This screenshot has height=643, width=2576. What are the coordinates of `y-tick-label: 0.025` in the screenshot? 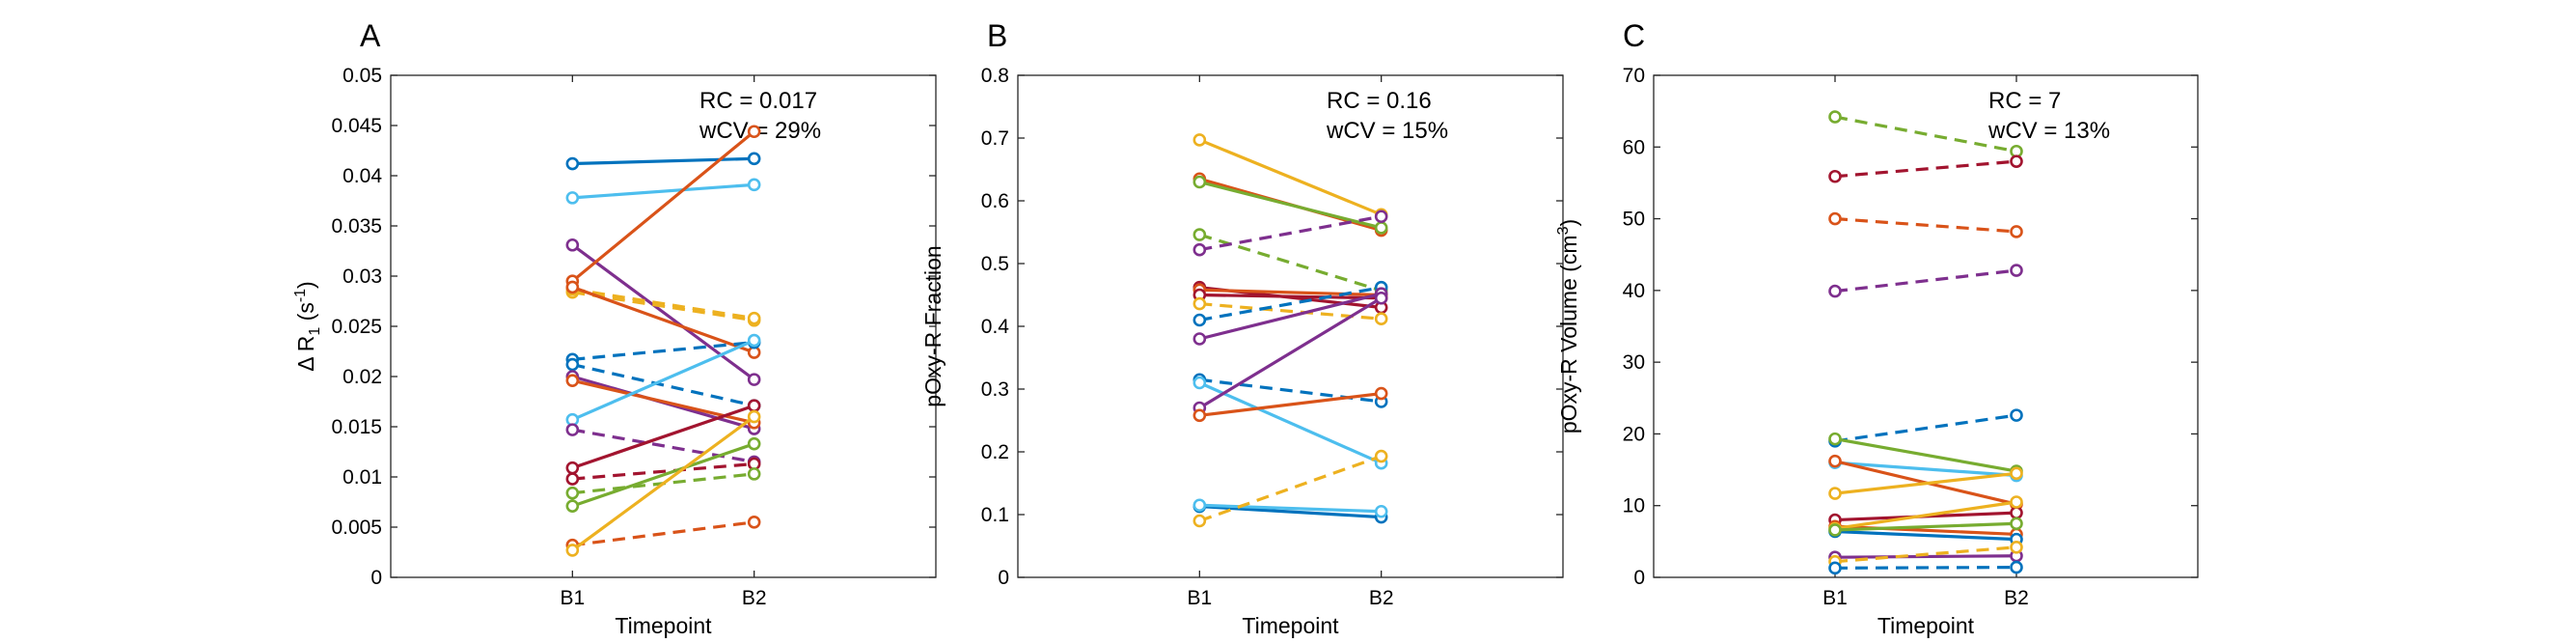 It's located at (357, 327).